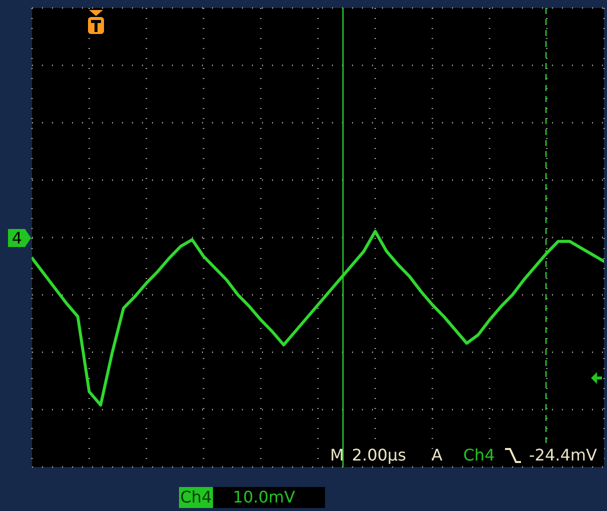  I want to click on text: -24.4mV, so click(563, 455).